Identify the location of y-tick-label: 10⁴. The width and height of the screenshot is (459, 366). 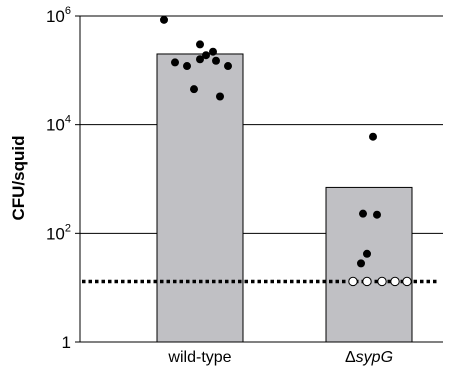
(58, 124).